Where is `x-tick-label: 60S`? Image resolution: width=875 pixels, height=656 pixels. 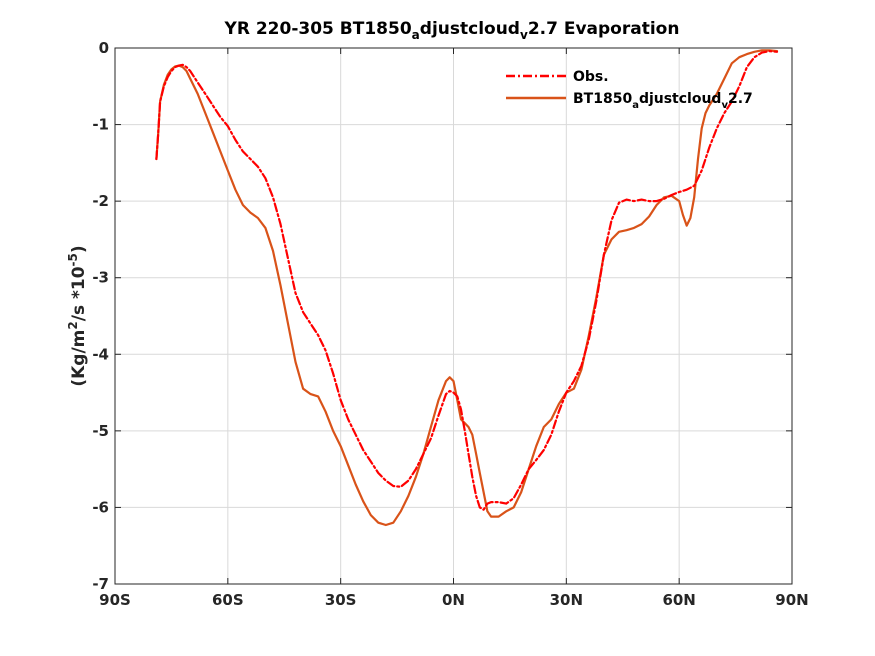
x-tick-label: 60S is located at coordinates (228, 600).